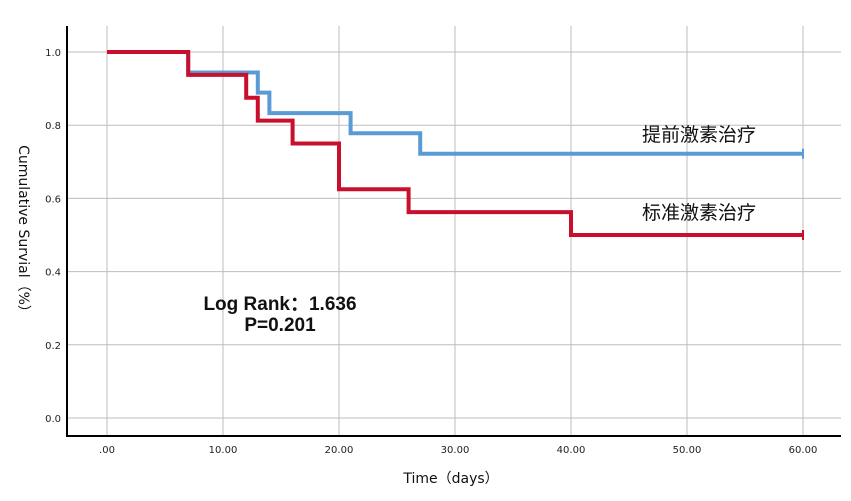 The width and height of the screenshot is (851, 501). Describe the element at coordinates (699, 135) in the screenshot. I see `series-label-early: 提前激素治疗` at that location.